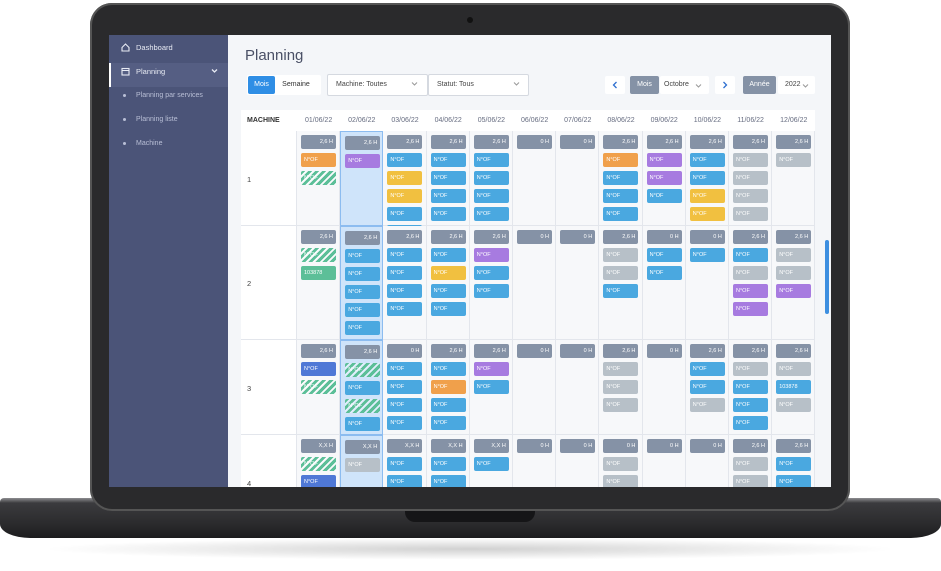 This screenshot has height=571, width=941. What do you see at coordinates (169, 95) in the screenshot?
I see `nav-subitem: Planning par services` at bounding box center [169, 95].